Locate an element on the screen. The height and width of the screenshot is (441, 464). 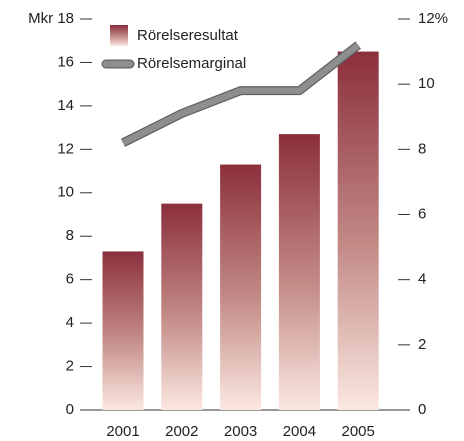
y-tick-label: 12 is located at coordinates (65, 148).